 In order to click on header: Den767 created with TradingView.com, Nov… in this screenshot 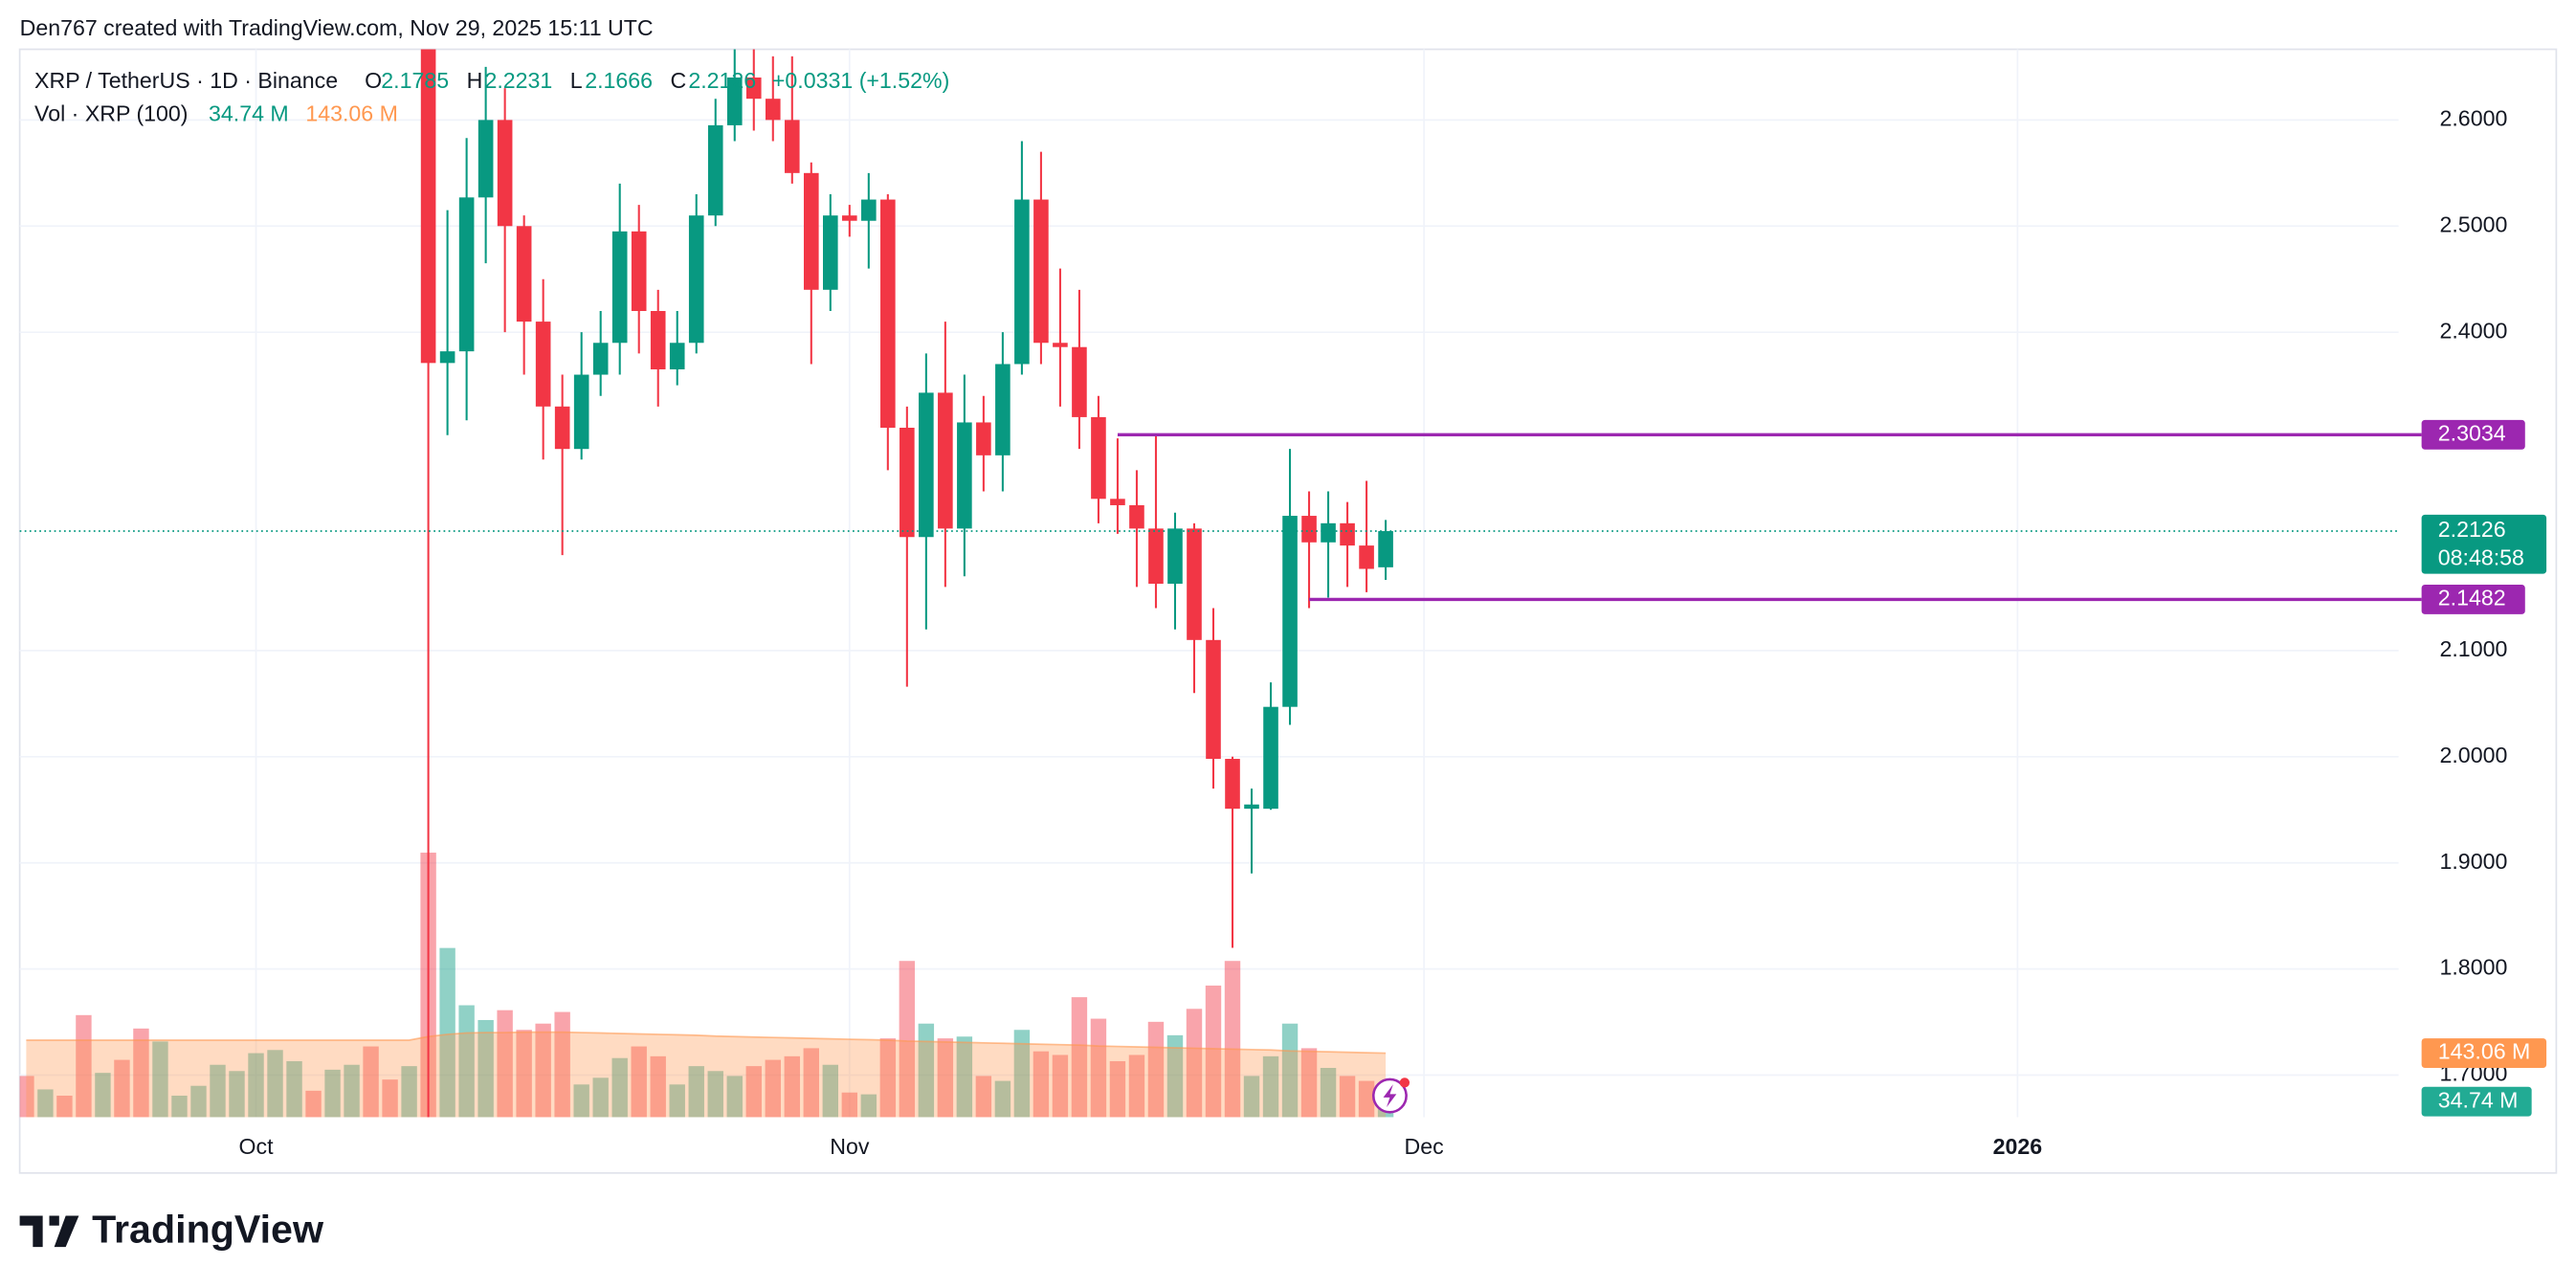, I will do `click(337, 27)`.